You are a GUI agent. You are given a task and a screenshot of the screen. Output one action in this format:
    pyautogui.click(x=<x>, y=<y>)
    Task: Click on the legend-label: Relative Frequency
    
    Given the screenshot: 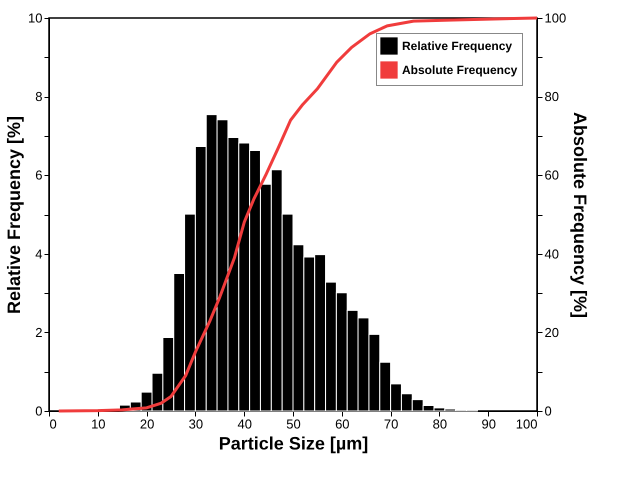 What is the action you would take?
    pyautogui.click(x=457, y=46)
    